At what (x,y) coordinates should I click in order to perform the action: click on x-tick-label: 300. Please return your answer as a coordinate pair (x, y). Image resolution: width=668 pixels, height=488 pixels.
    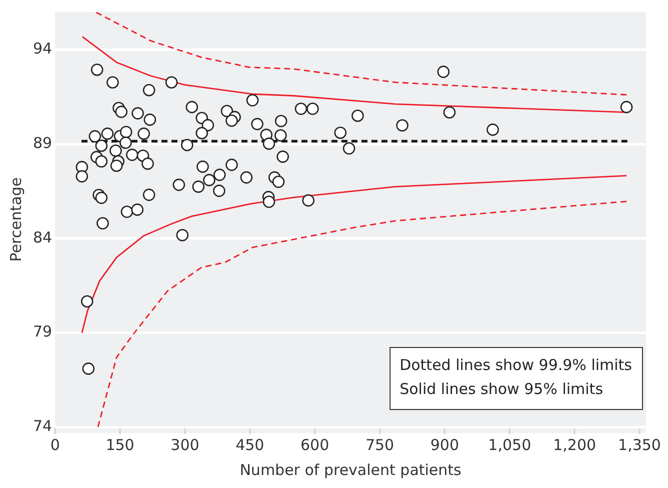
    Looking at the image, I should click on (185, 445).